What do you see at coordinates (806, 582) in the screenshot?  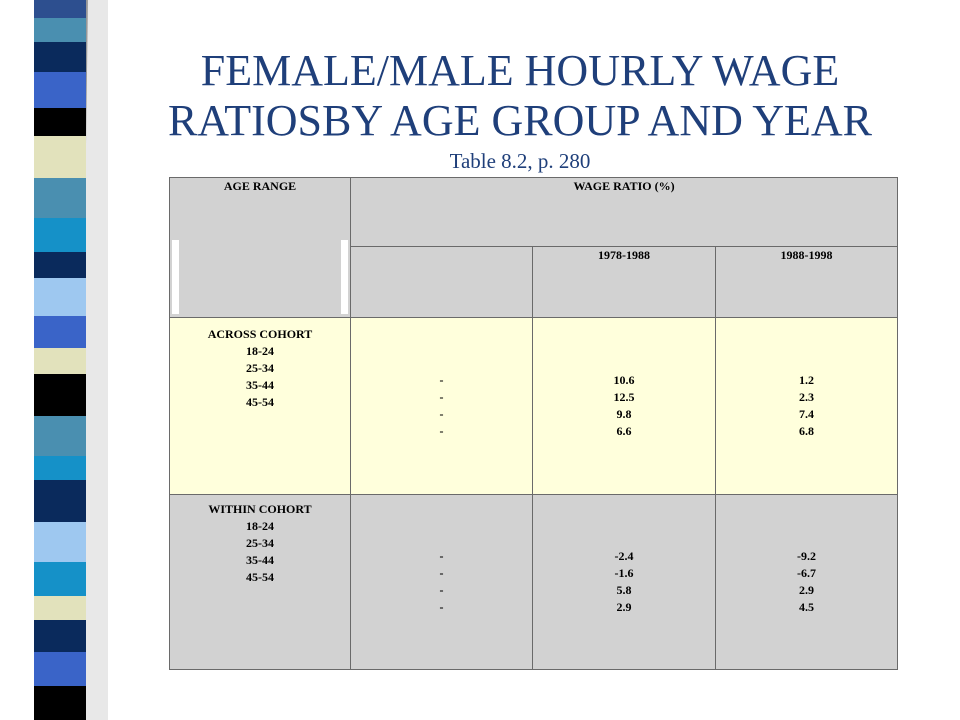 I see `cell-period-2-values: -9.2 -6.7 2.9 4.5` at bounding box center [806, 582].